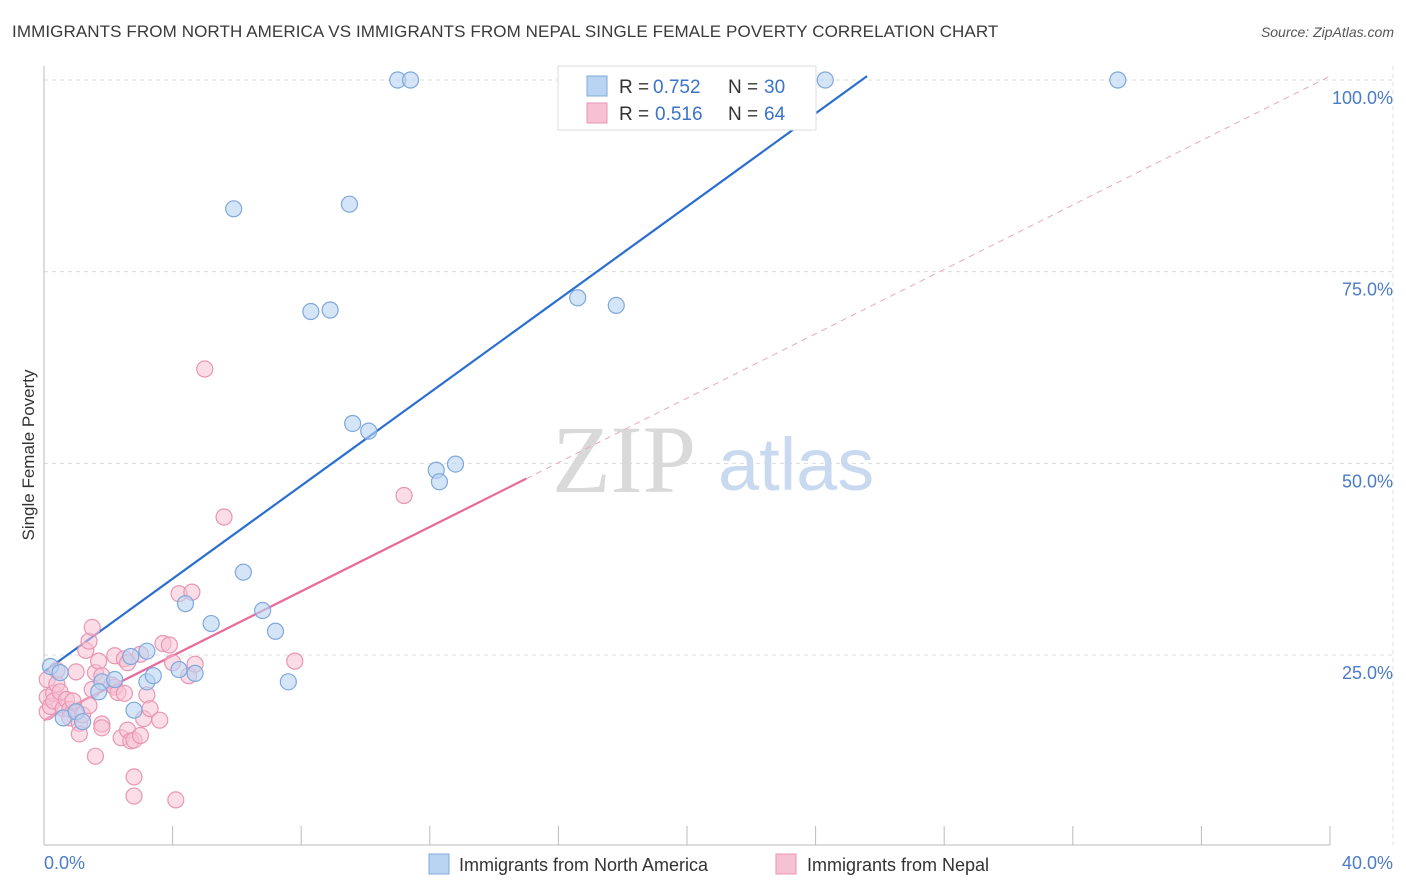  What do you see at coordinates (1367, 863) in the screenshot?
I see `x-tick-label: 40.0%` at bounding box center [1367, 863].